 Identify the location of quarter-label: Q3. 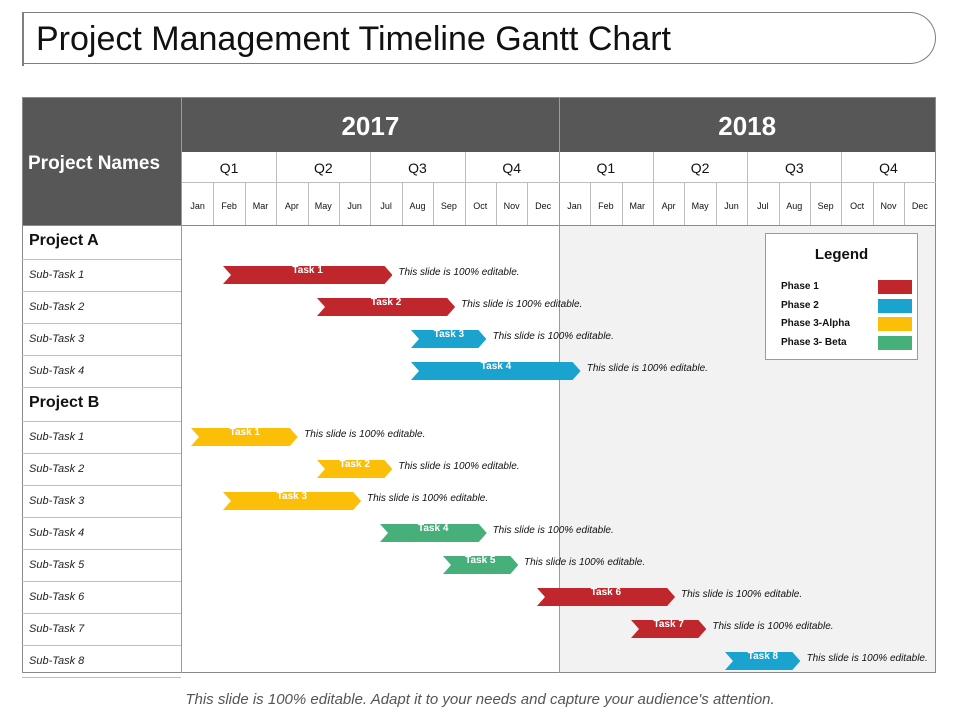
(417, 168).